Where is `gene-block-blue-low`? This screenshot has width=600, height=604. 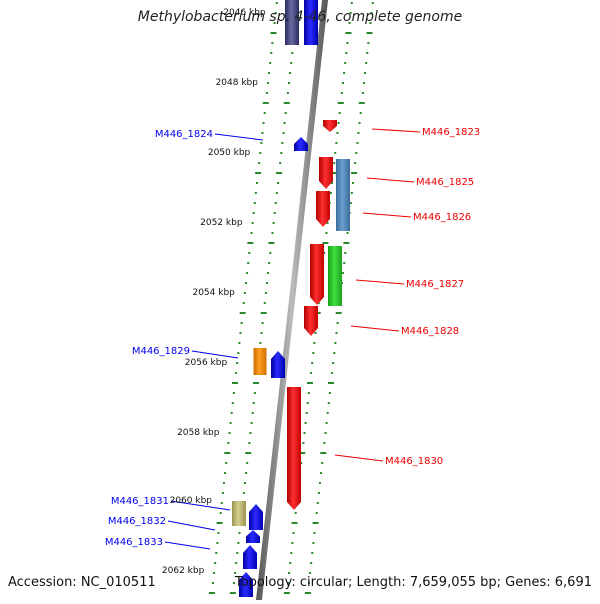
gene-block-blue-low is located at coordinates (250, 557).